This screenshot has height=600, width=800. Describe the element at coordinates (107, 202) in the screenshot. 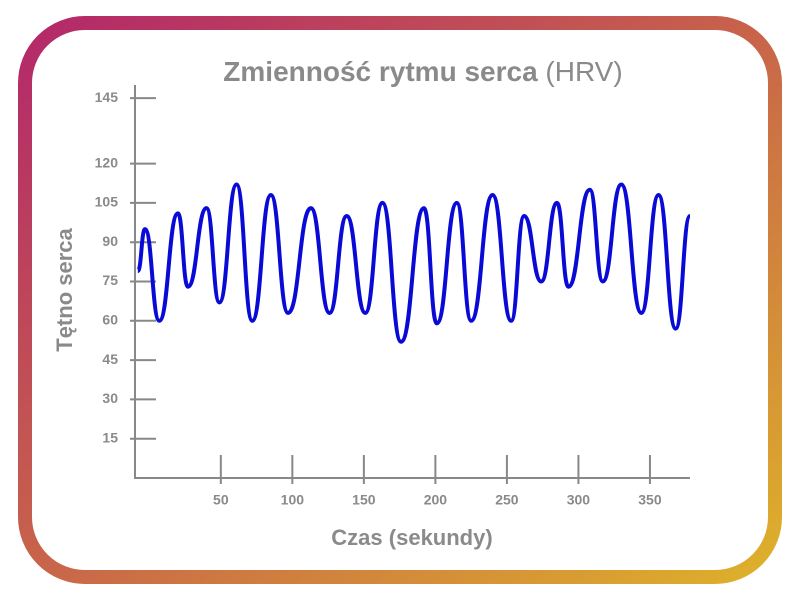

I see `y-tick-label: 105` at that location.